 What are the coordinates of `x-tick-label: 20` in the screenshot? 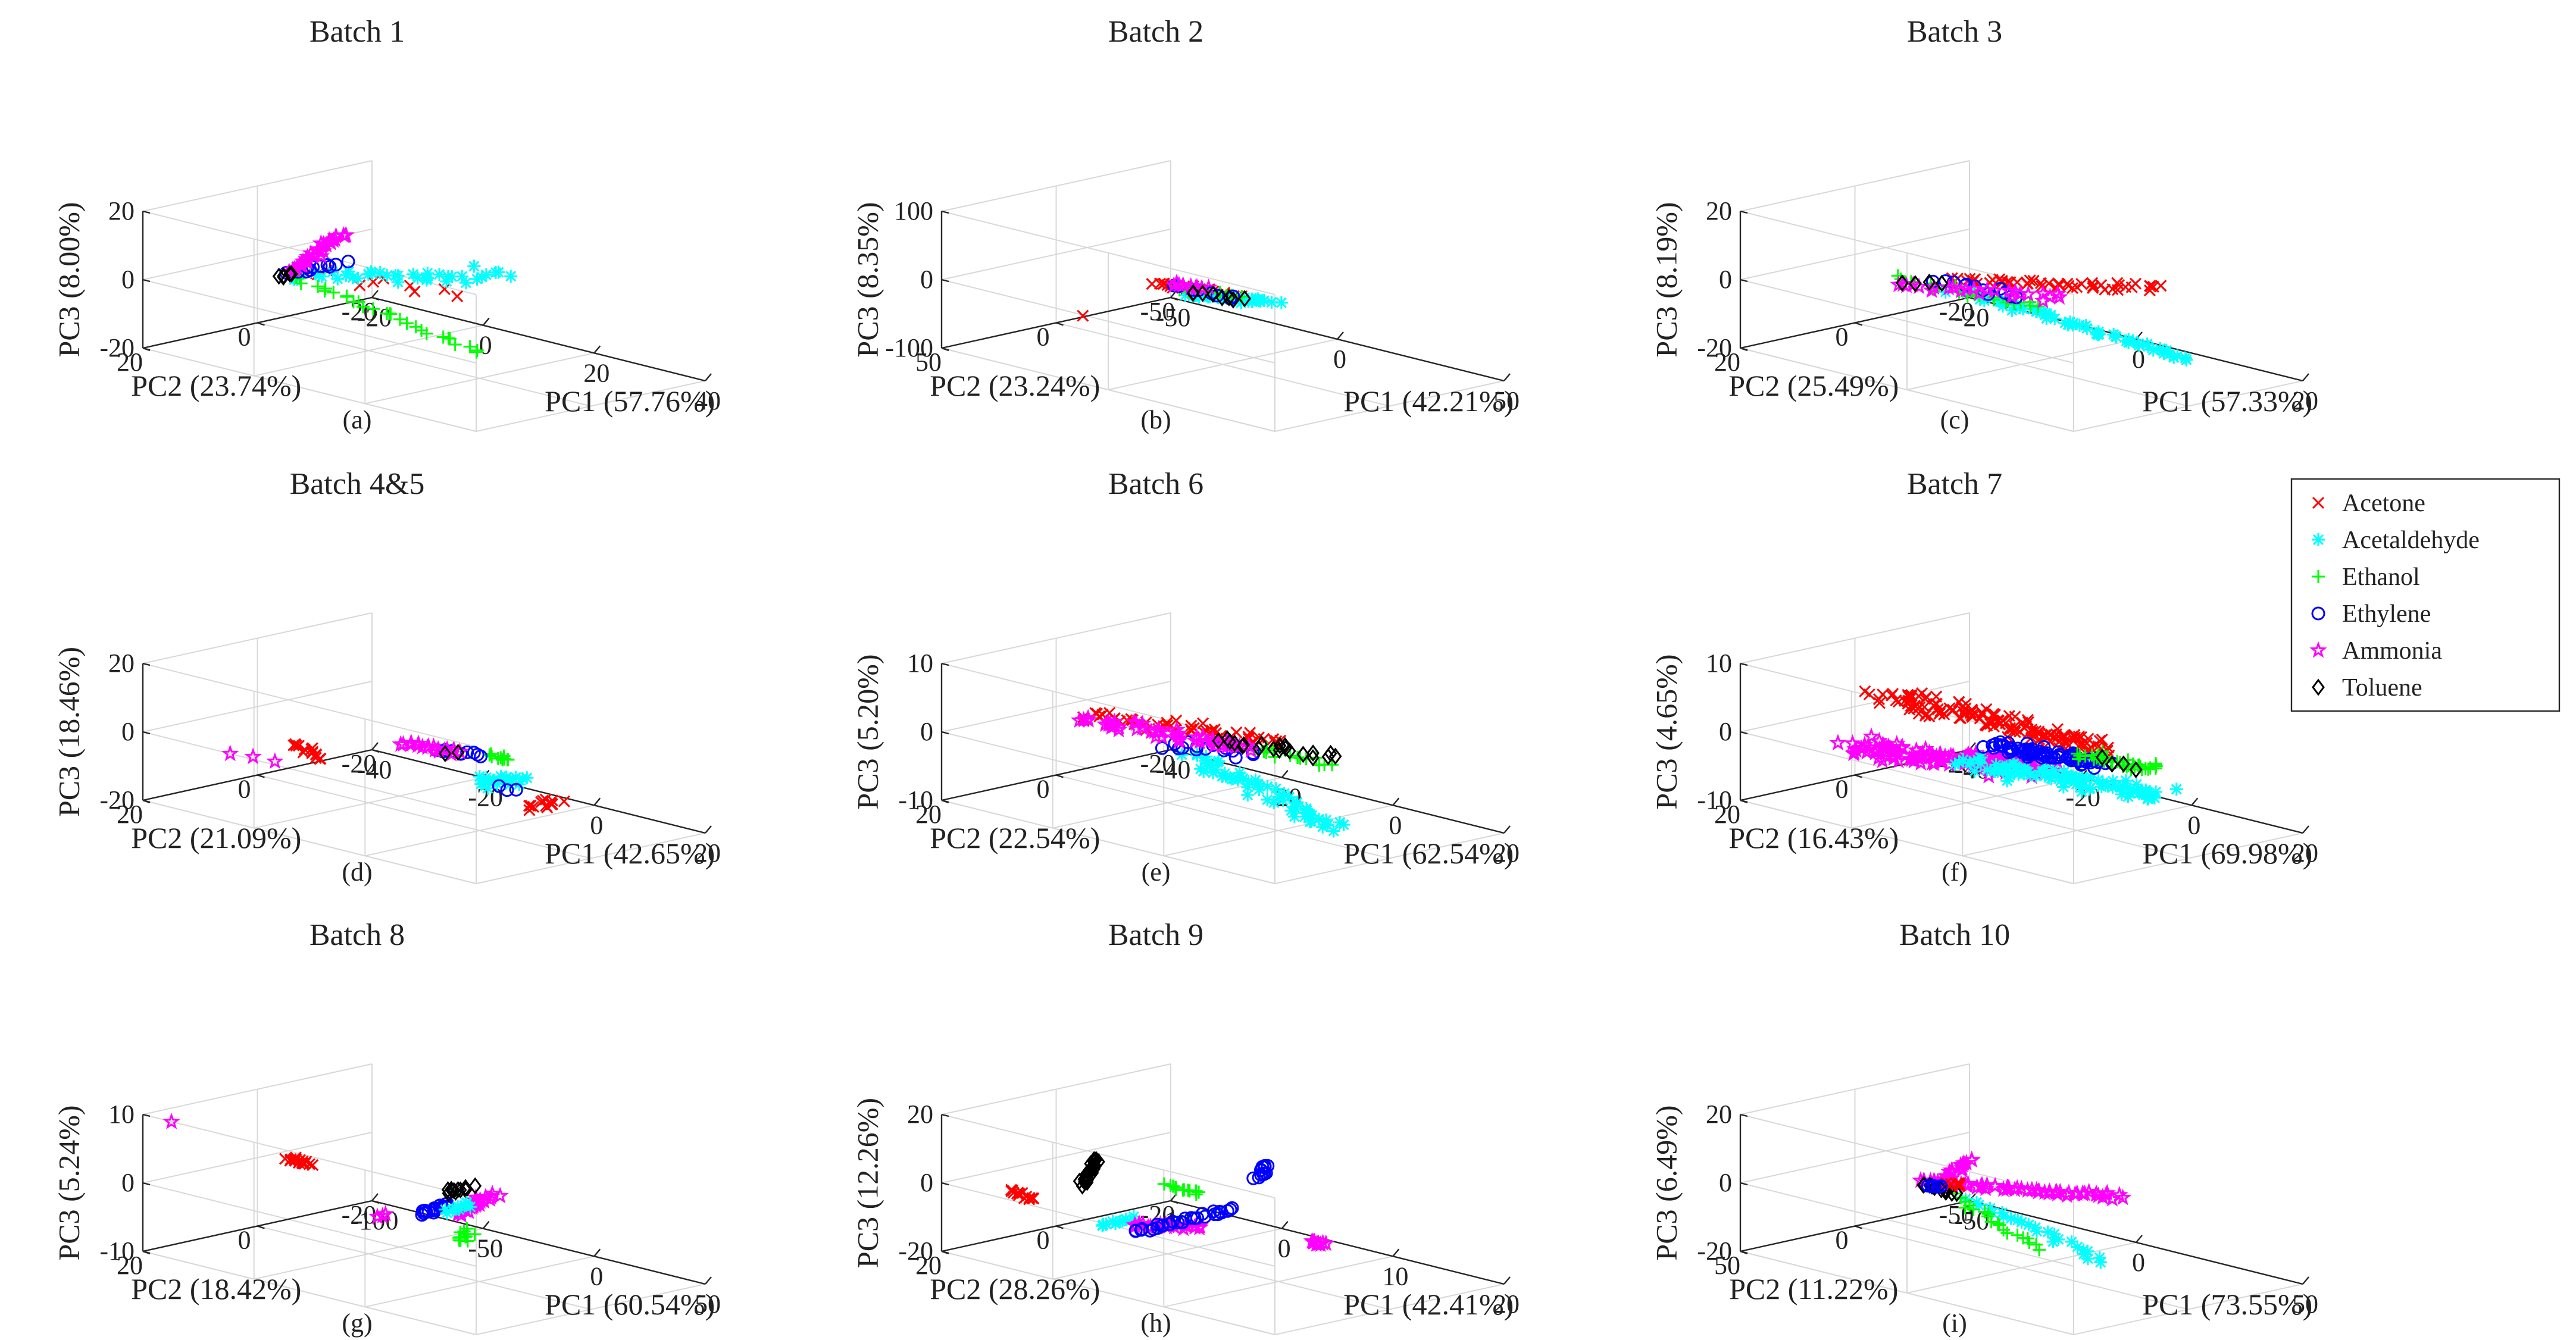 It's located at (2305, 853).